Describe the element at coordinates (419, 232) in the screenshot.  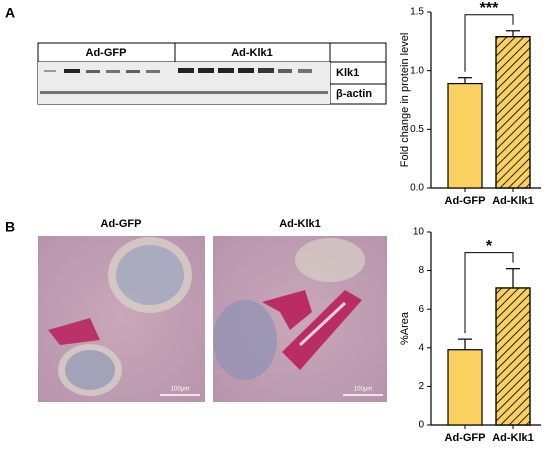
I see `y-tick-label: 10` at that location.